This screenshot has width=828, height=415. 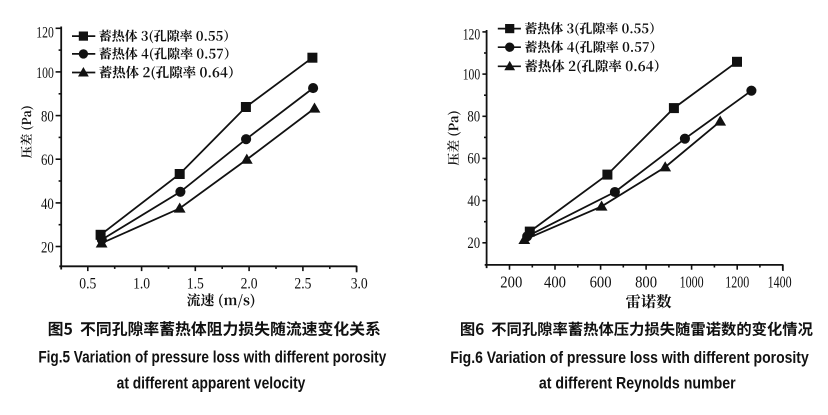 What do you see at coordinates (637, 383) in the screenshot?
I see `svg-text: at different Reynolds number` at bounding box center [637, 383].